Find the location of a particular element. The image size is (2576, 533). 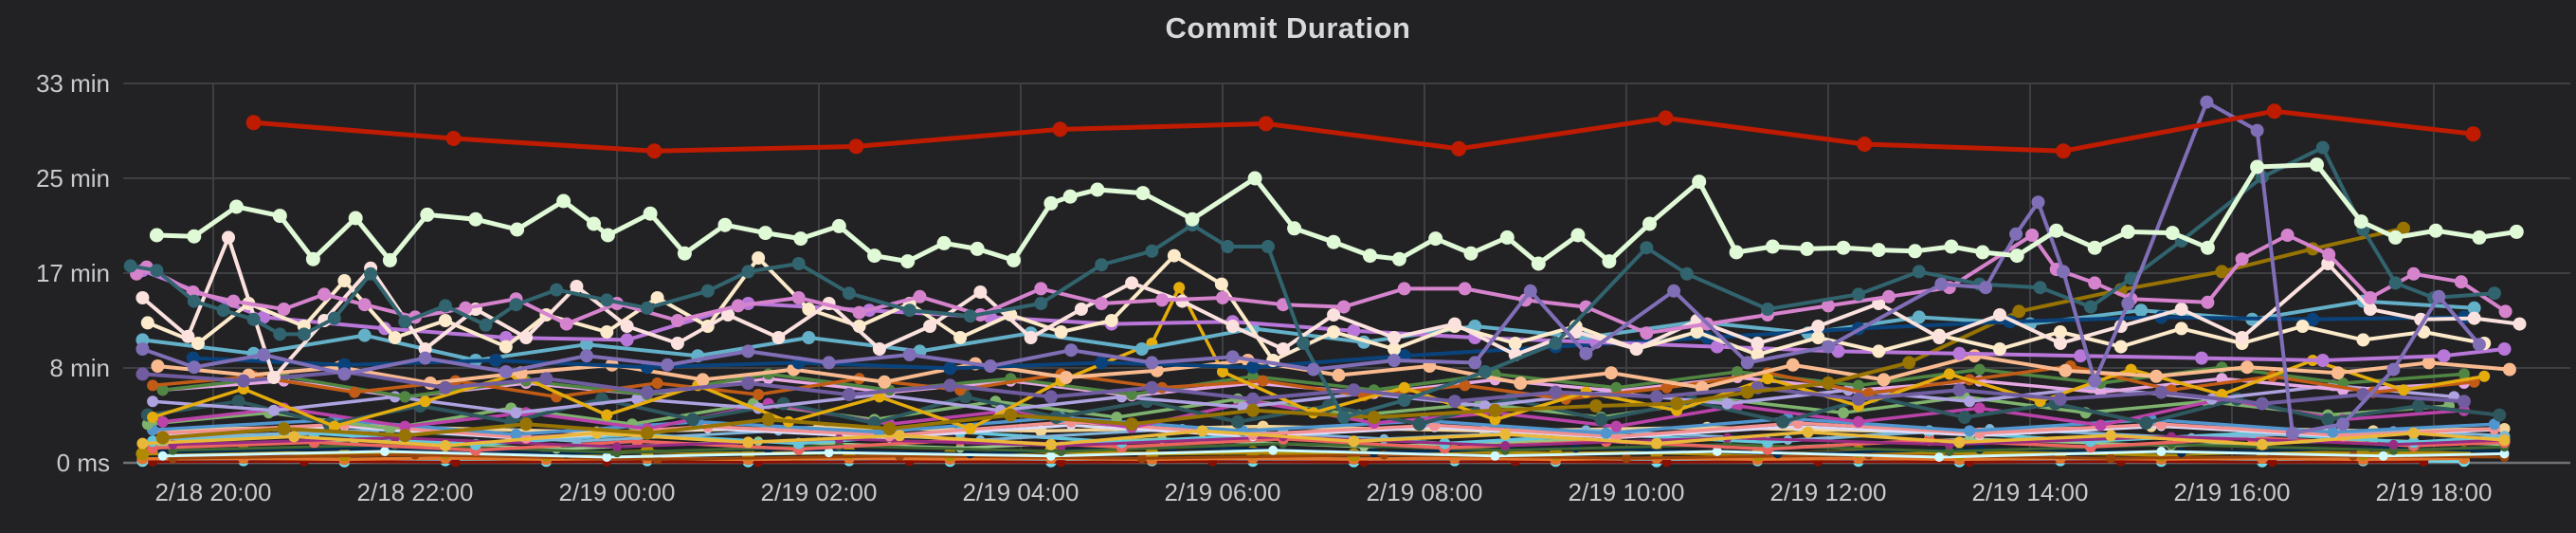

x-tick-label: 2/19 00:00 is located at coordinates (617, 492).